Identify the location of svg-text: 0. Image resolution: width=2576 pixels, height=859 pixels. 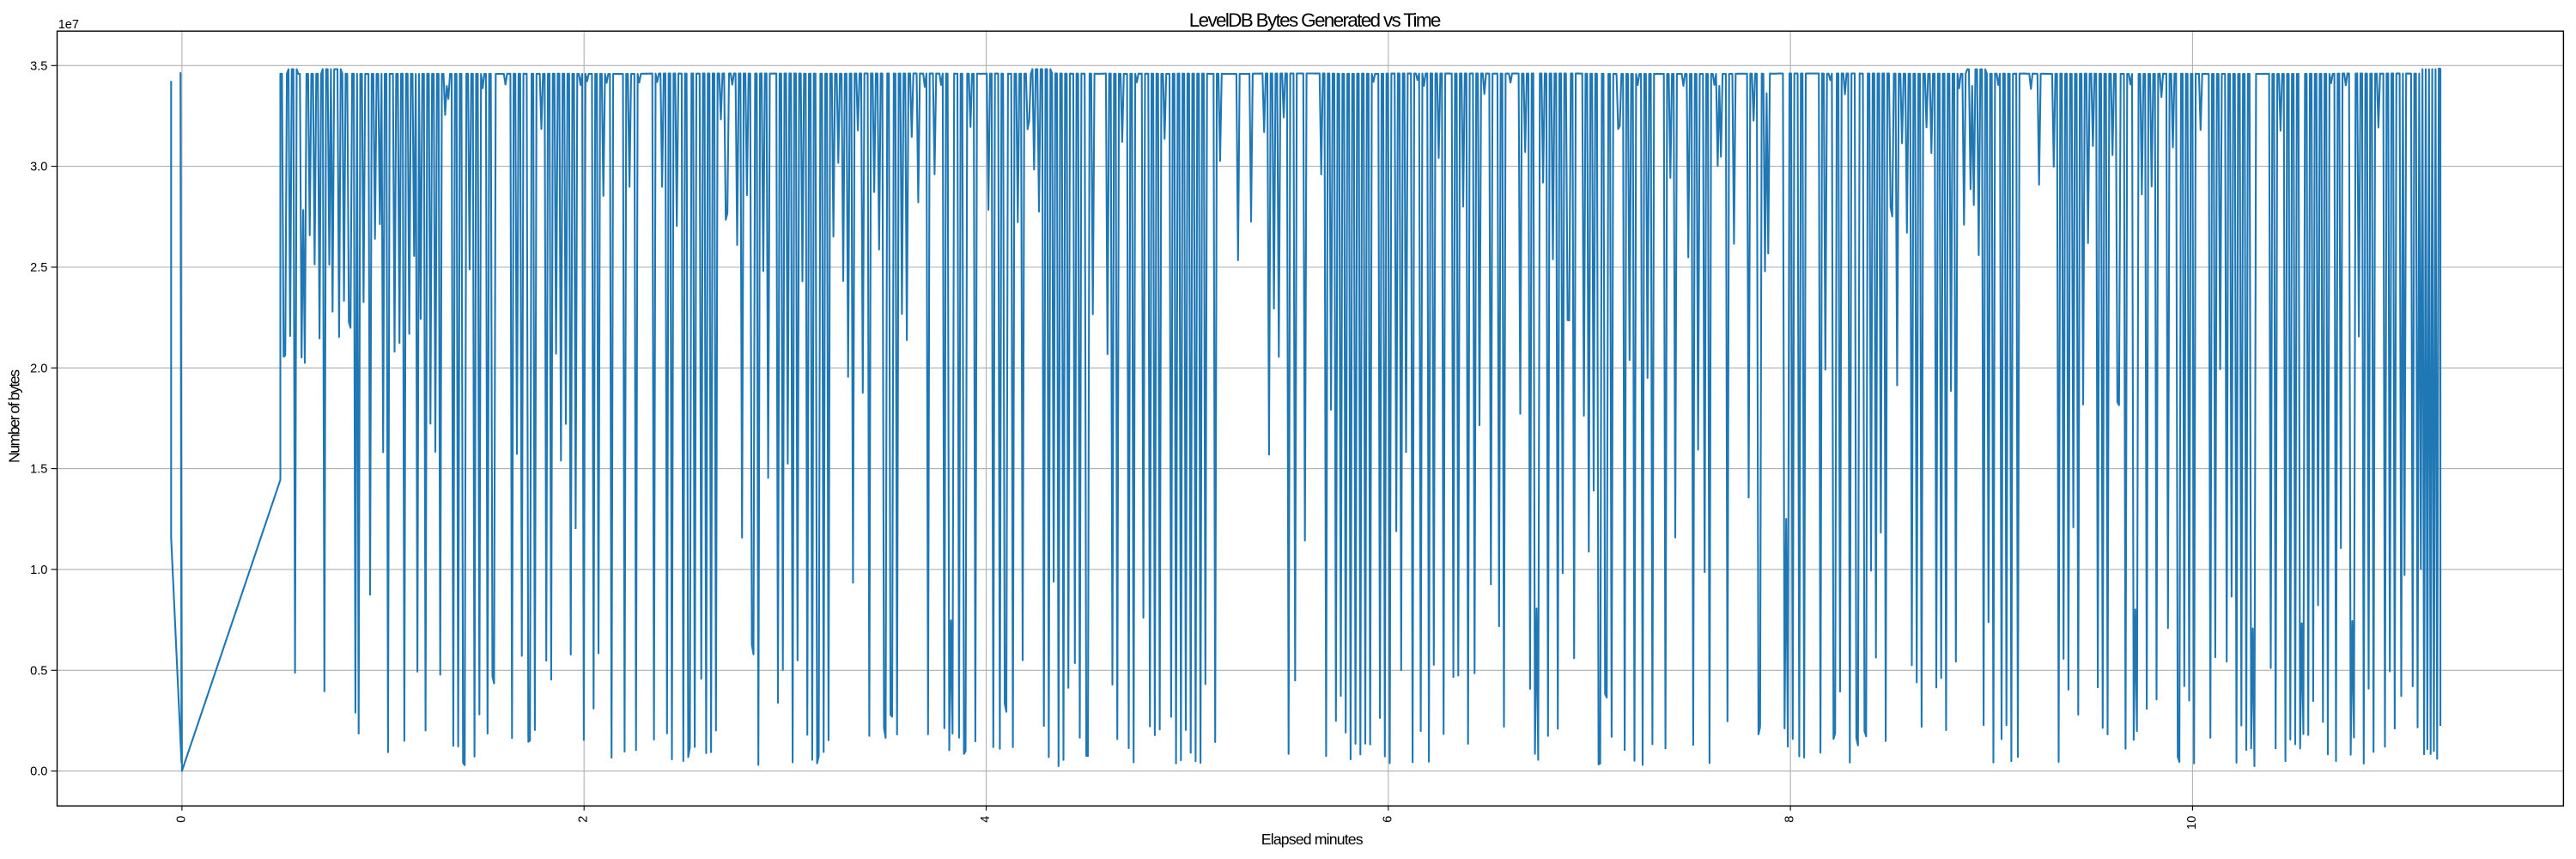
(181, 819).